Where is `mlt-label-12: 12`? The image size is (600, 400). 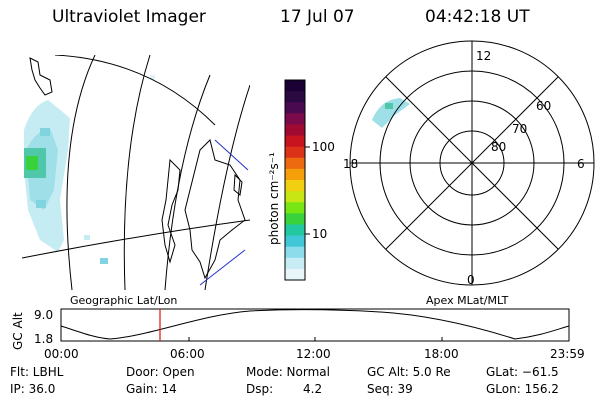
mlt-label-12: 12 is located at coordinates (483, 56).